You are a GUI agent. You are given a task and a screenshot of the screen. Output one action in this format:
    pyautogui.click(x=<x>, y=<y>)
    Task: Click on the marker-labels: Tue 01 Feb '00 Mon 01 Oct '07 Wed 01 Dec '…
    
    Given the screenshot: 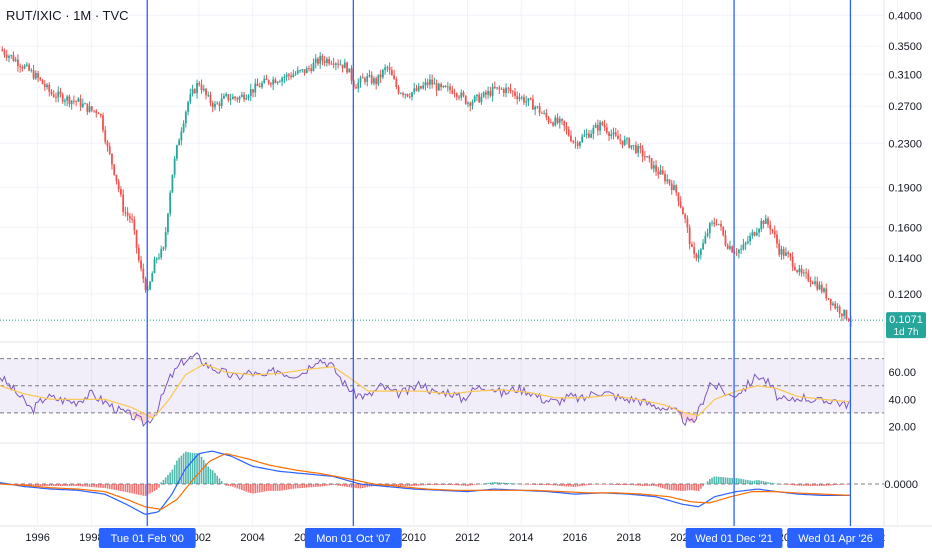 What is the action you would take?
    pyautogui.click(x=491, y=538)
    